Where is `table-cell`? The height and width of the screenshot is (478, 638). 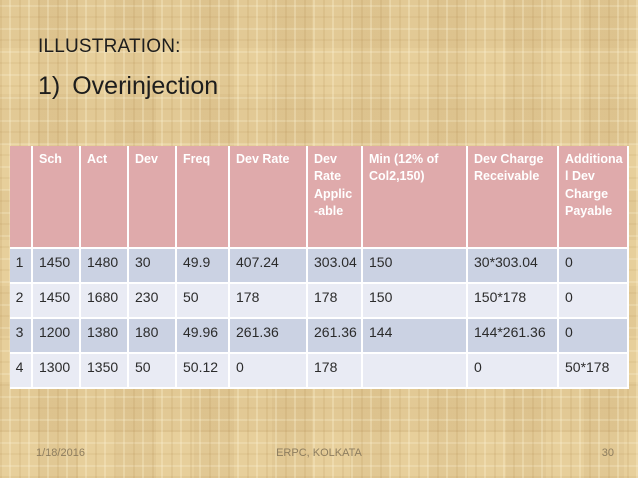
table-cell is located at coordinates (414, 370).